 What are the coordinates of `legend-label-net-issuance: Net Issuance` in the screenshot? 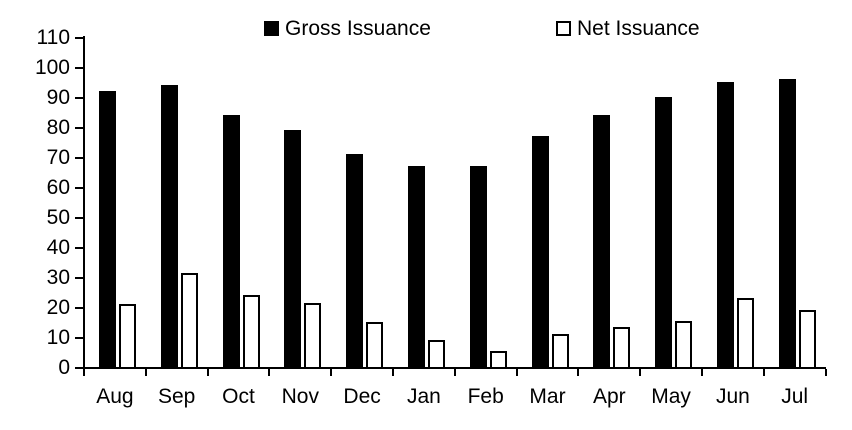 It's located at (638, 28).